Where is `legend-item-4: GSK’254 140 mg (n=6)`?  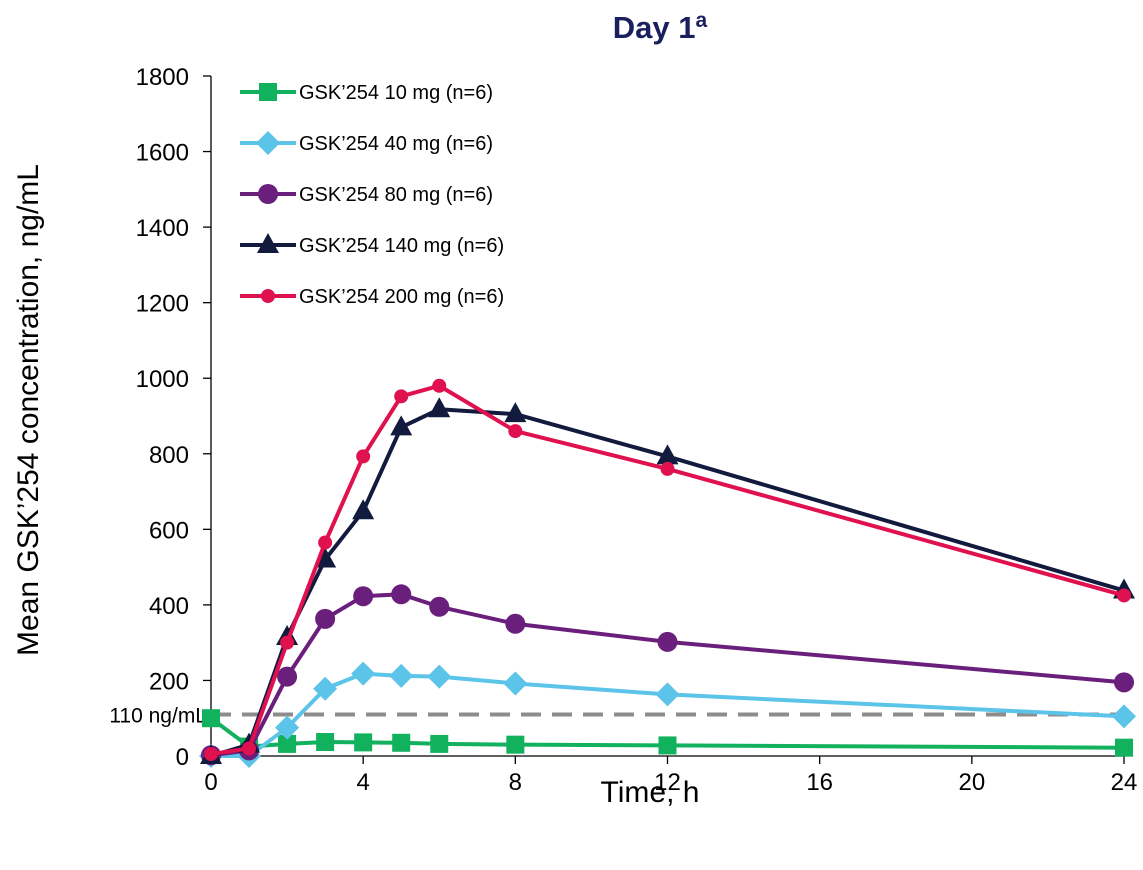
legend-item-4: GSK’254 140 mg (n=6) is located at coordinates (372, 245).